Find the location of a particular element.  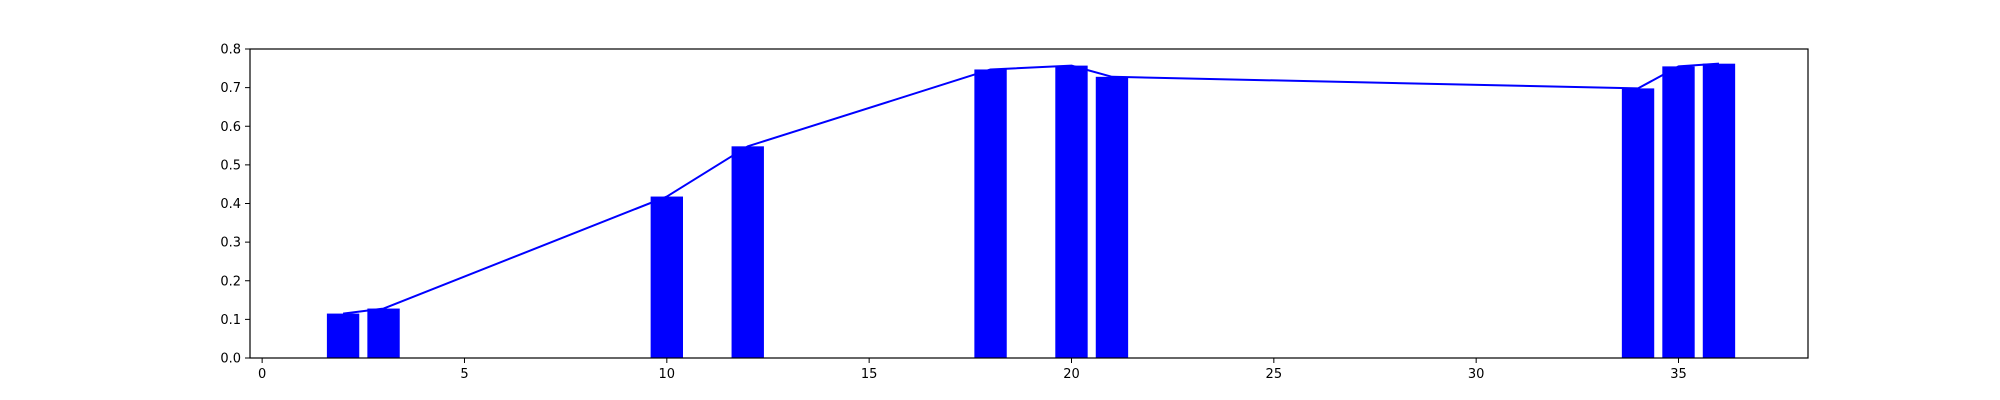

x-tick-label: 30 is located at coordinates (1476, 374).